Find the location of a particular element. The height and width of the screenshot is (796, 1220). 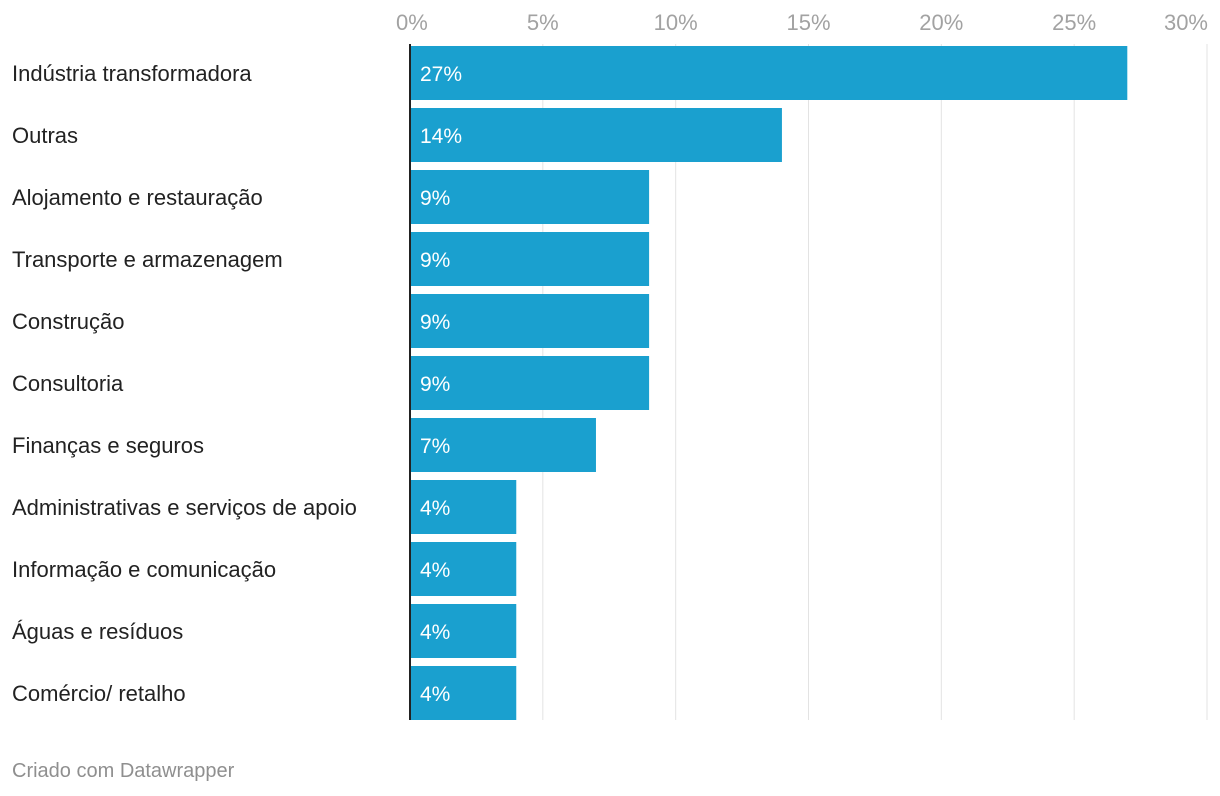

category-label: Outras is located at coordinates (45, 135).